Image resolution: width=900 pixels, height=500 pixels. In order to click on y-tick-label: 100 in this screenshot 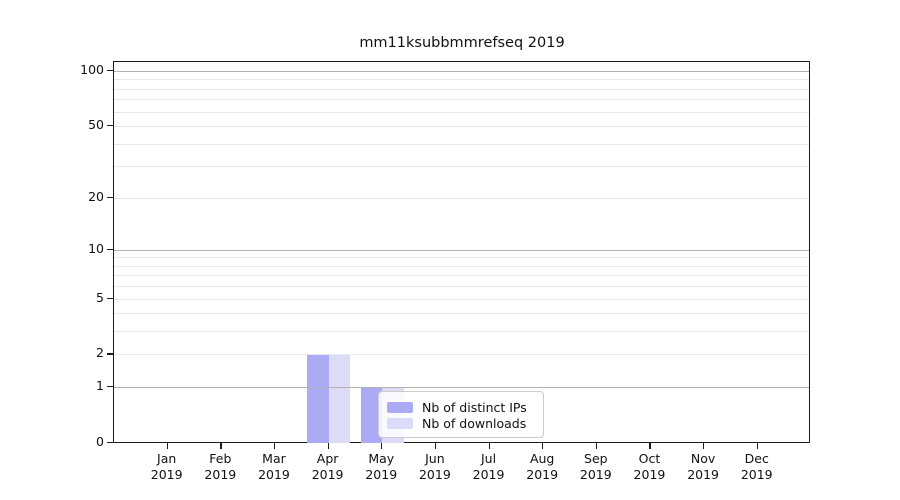, I will do `click(92, 70)`.